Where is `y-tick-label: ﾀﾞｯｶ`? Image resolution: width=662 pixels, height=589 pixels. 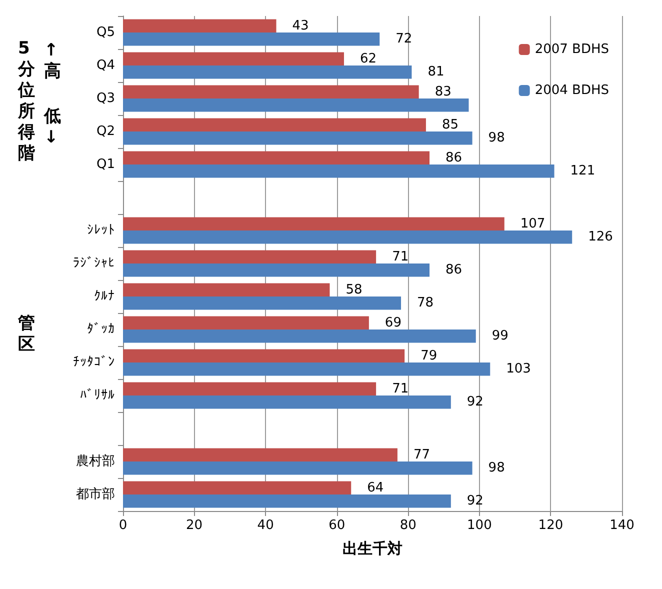
y-tick-label: ﾀﾞｯｶ is located at coordinates (101, 329).